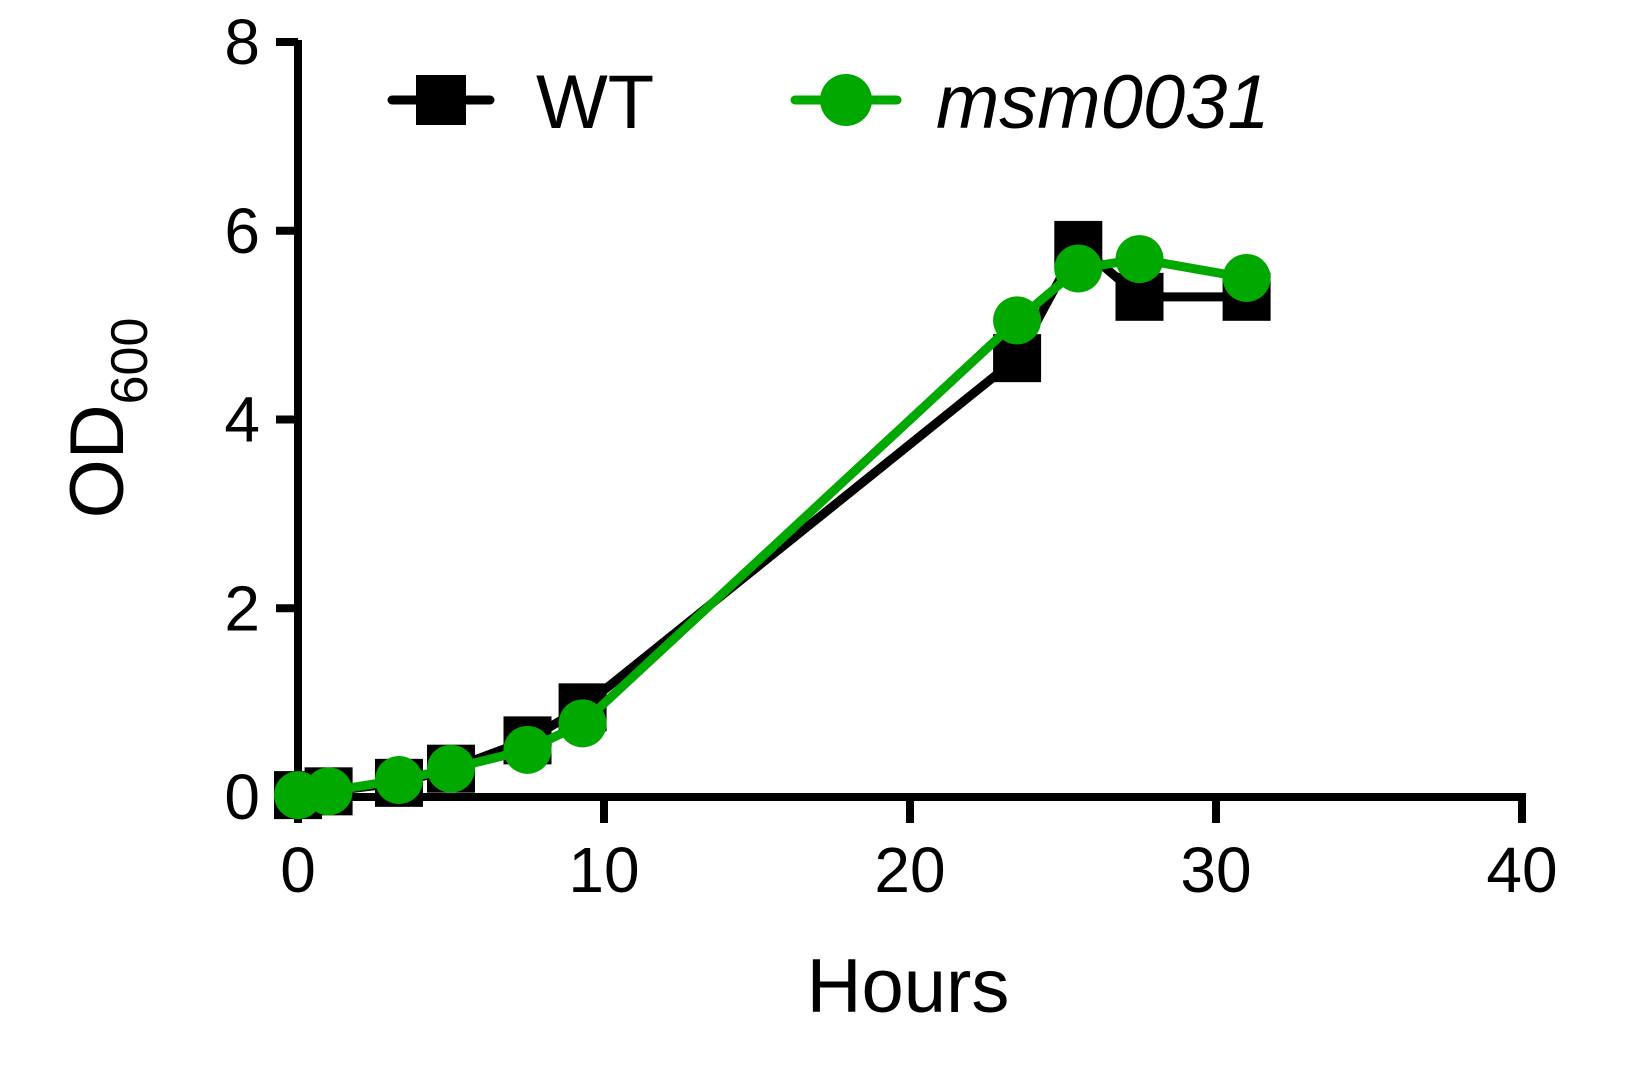 The height and width of the screenshot is (1082, 1643). What do you see at coordinates (520, 102) in the screenshot?
I see `legend-entry-wt: WT` at bounding box center [520, 102].